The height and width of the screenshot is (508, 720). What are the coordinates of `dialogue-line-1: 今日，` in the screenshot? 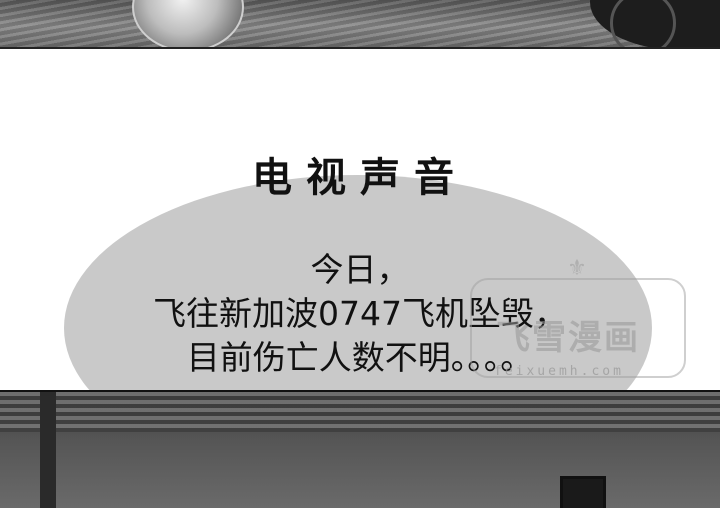 It's located at (360, 269).